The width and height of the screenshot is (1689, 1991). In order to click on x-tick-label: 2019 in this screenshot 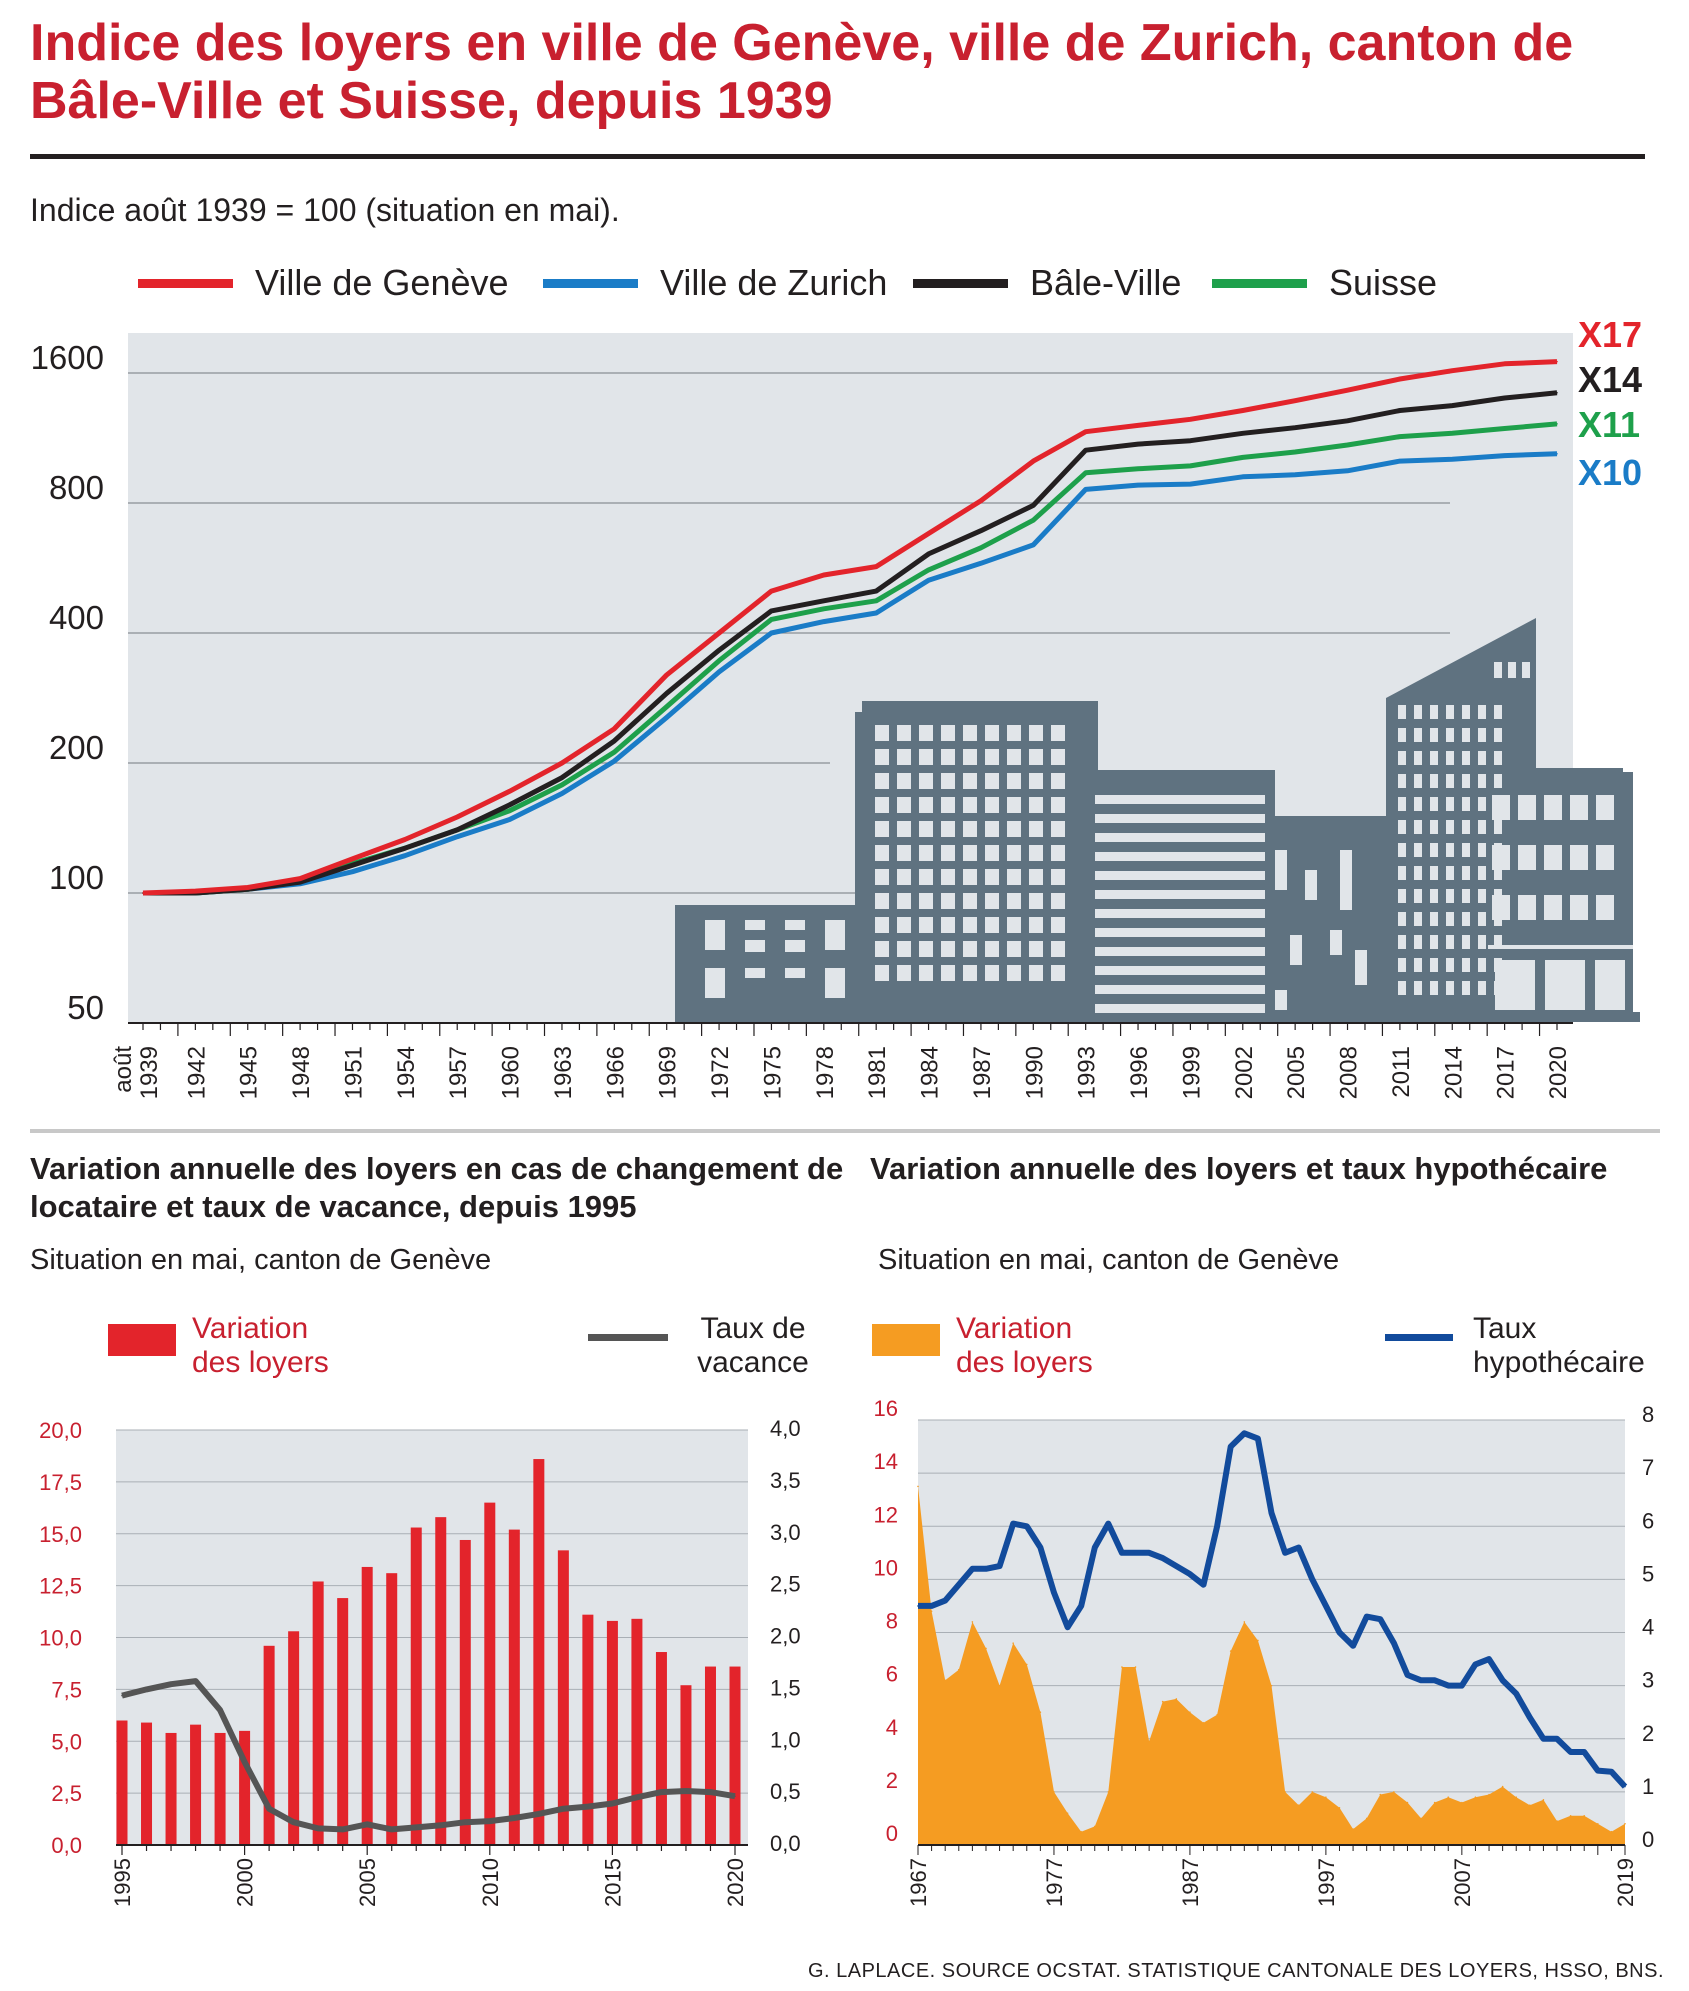, I will do `click(1625, 1882)`.